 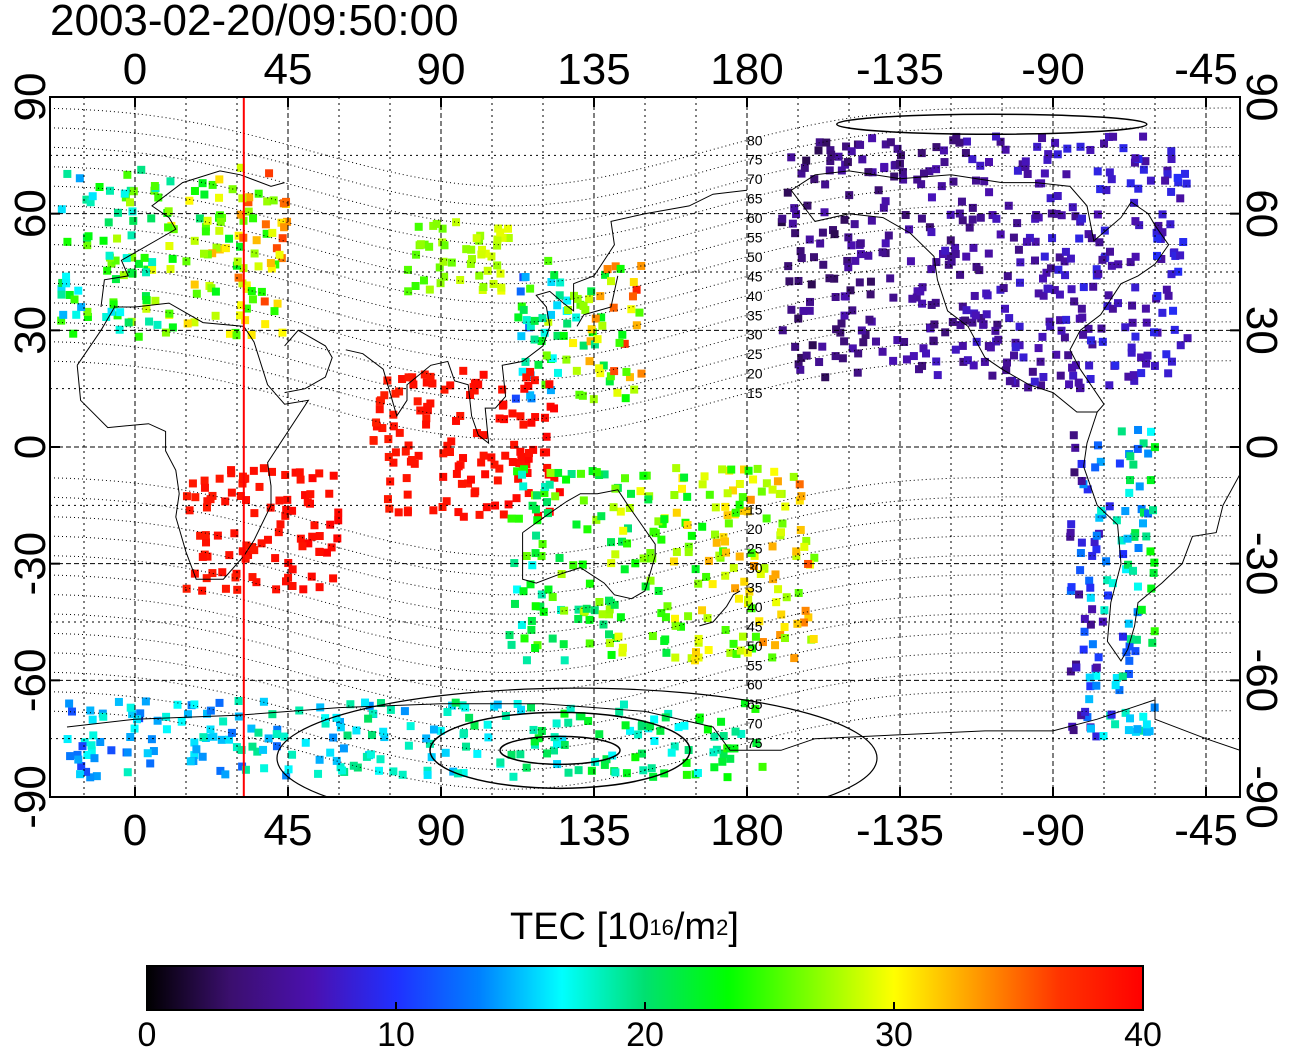 What do you see at coordinates (30, 97) in the screenshot?
I see `y-tick-label-left: 90` at bounding box center [30, 97].